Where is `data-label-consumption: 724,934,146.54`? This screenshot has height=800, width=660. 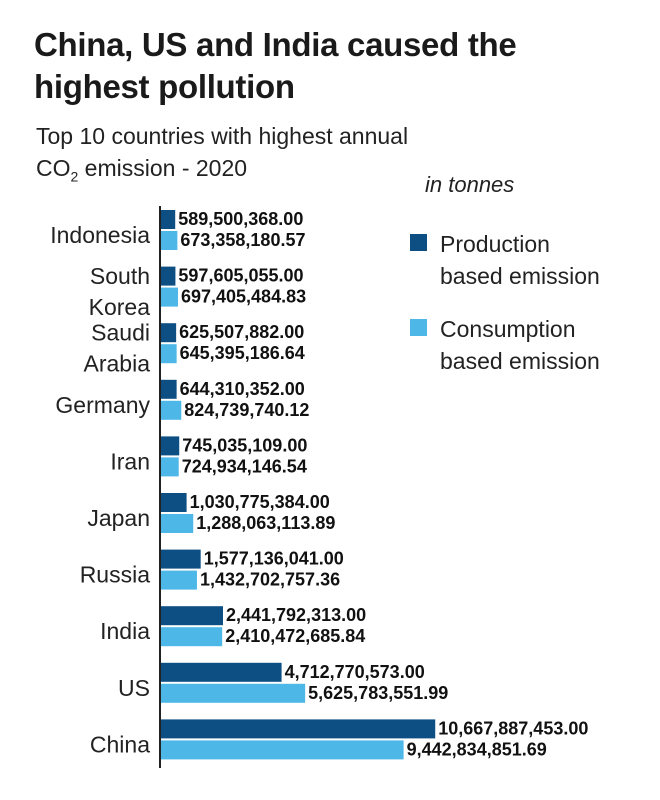 data-label-consumption: 724,934,146.54 is located at coordinates (244, 466).